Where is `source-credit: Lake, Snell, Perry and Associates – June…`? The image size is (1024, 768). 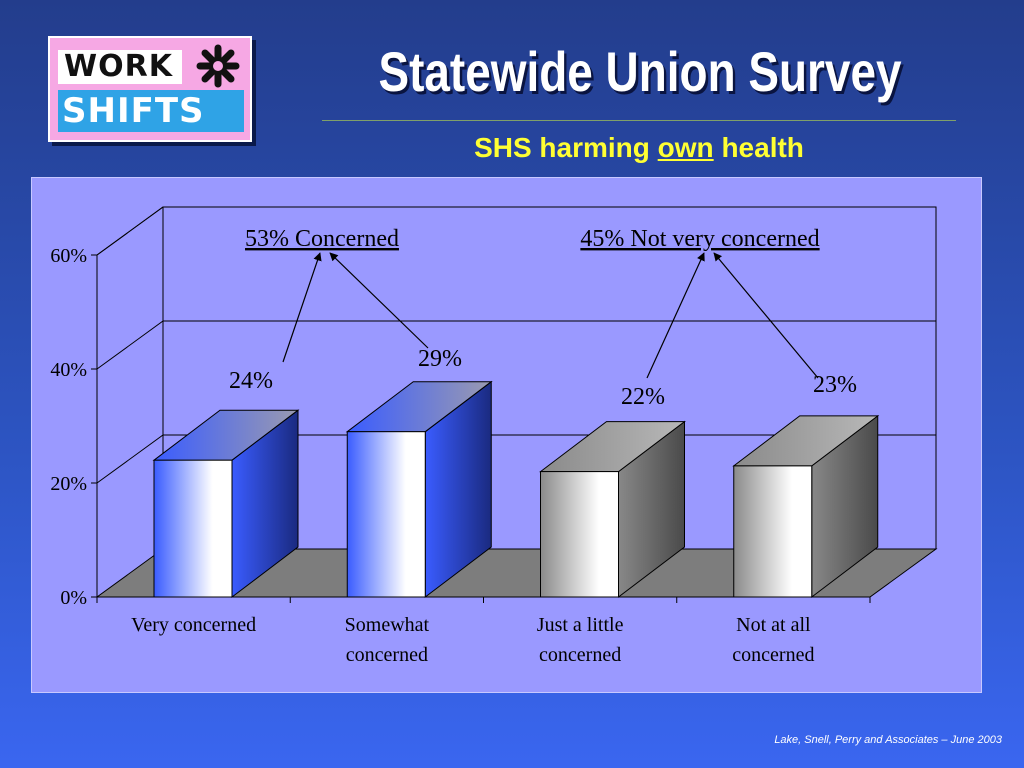 source-credit: Lake, Snell, Perry and Associates – June… is located at coordinates (888, 740).